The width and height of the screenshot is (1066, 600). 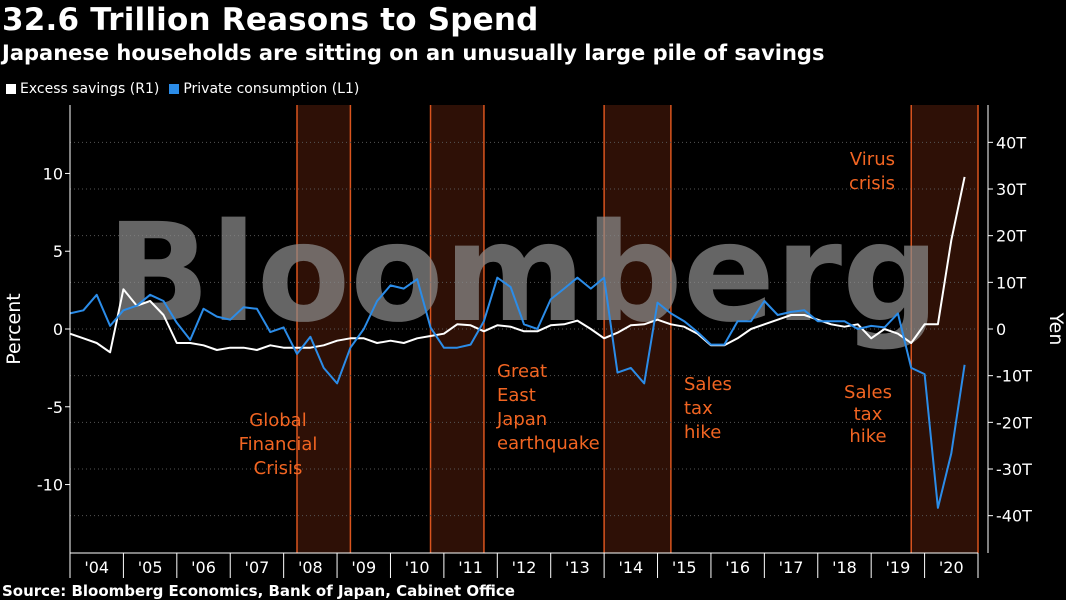 What do you see at coordinates (897, 567) in the screenshot?
I see `x-tick-label-15: '19` at bounding box center [897, 567].